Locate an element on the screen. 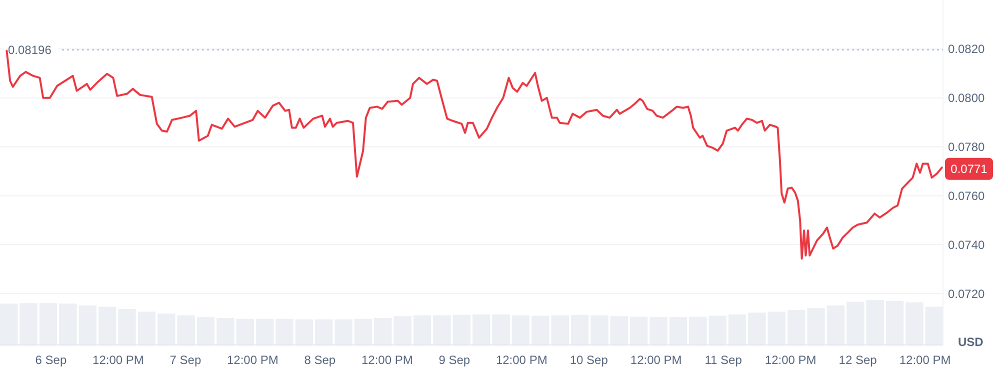  ref-line-label: 0.08196 is located at coordinates (30, 50).